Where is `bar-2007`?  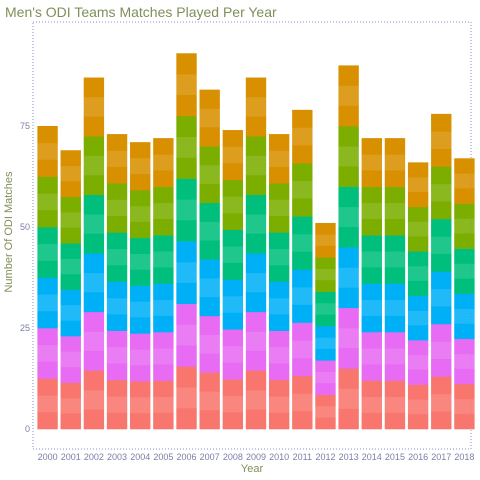 bar-2007 is located at coordinates (209, 259).